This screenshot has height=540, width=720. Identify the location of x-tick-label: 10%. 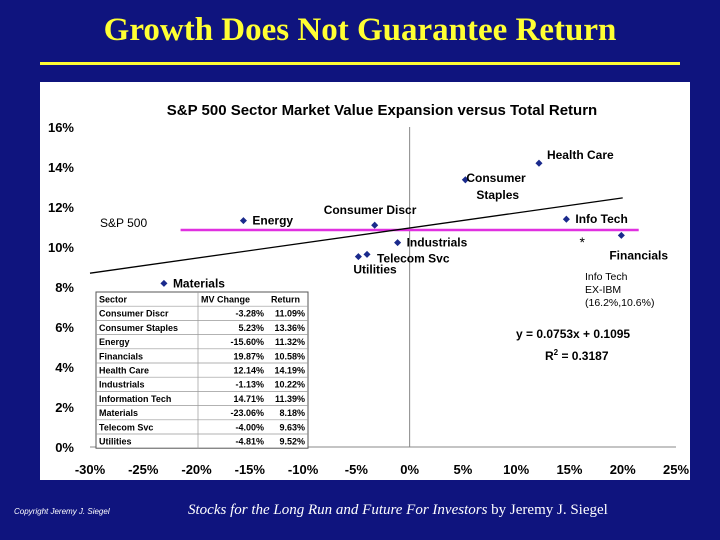
(516, 469).